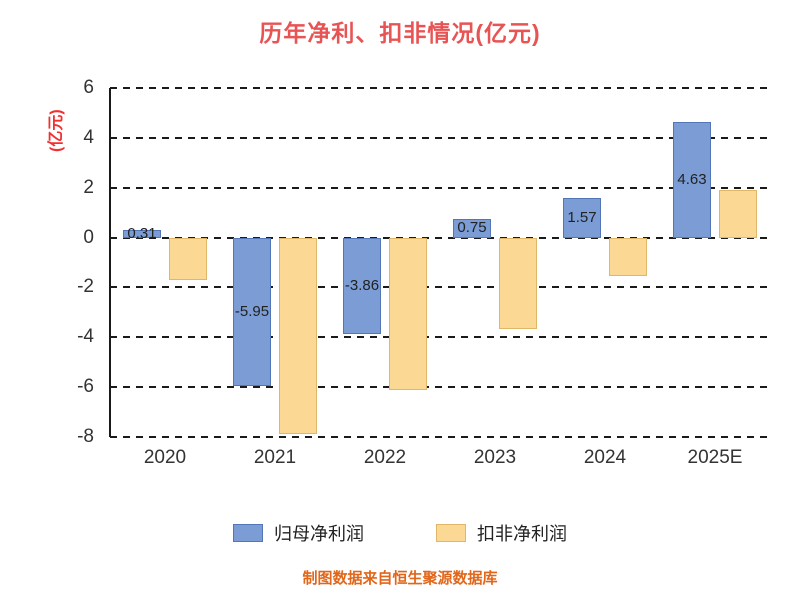 This screenshot has width=800, height=600. I want to click on gridline-y--6, so click(440, 387).